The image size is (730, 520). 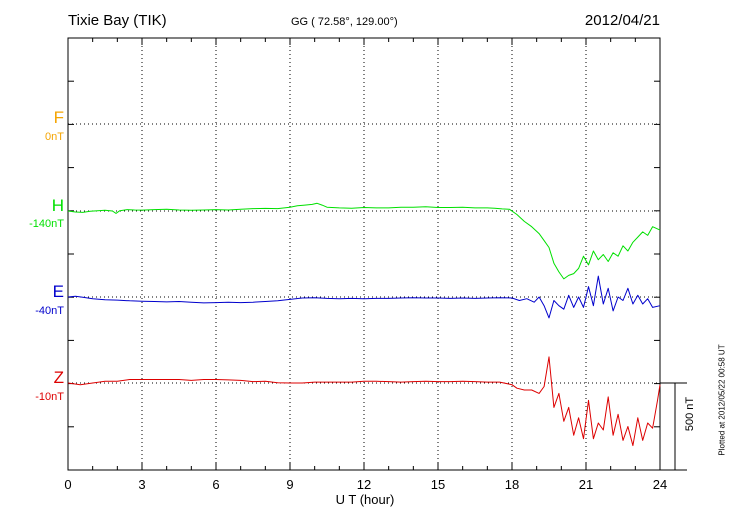 What do you see at coordinates (364, 241) in the screenshot?
I see `series-line-h` at bounding box center [364, 241].